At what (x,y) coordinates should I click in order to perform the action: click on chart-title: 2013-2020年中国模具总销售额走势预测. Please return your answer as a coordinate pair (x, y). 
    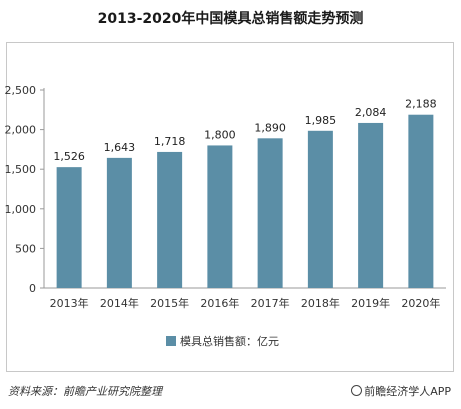
    Looking at the image, I should click on (230, 19).